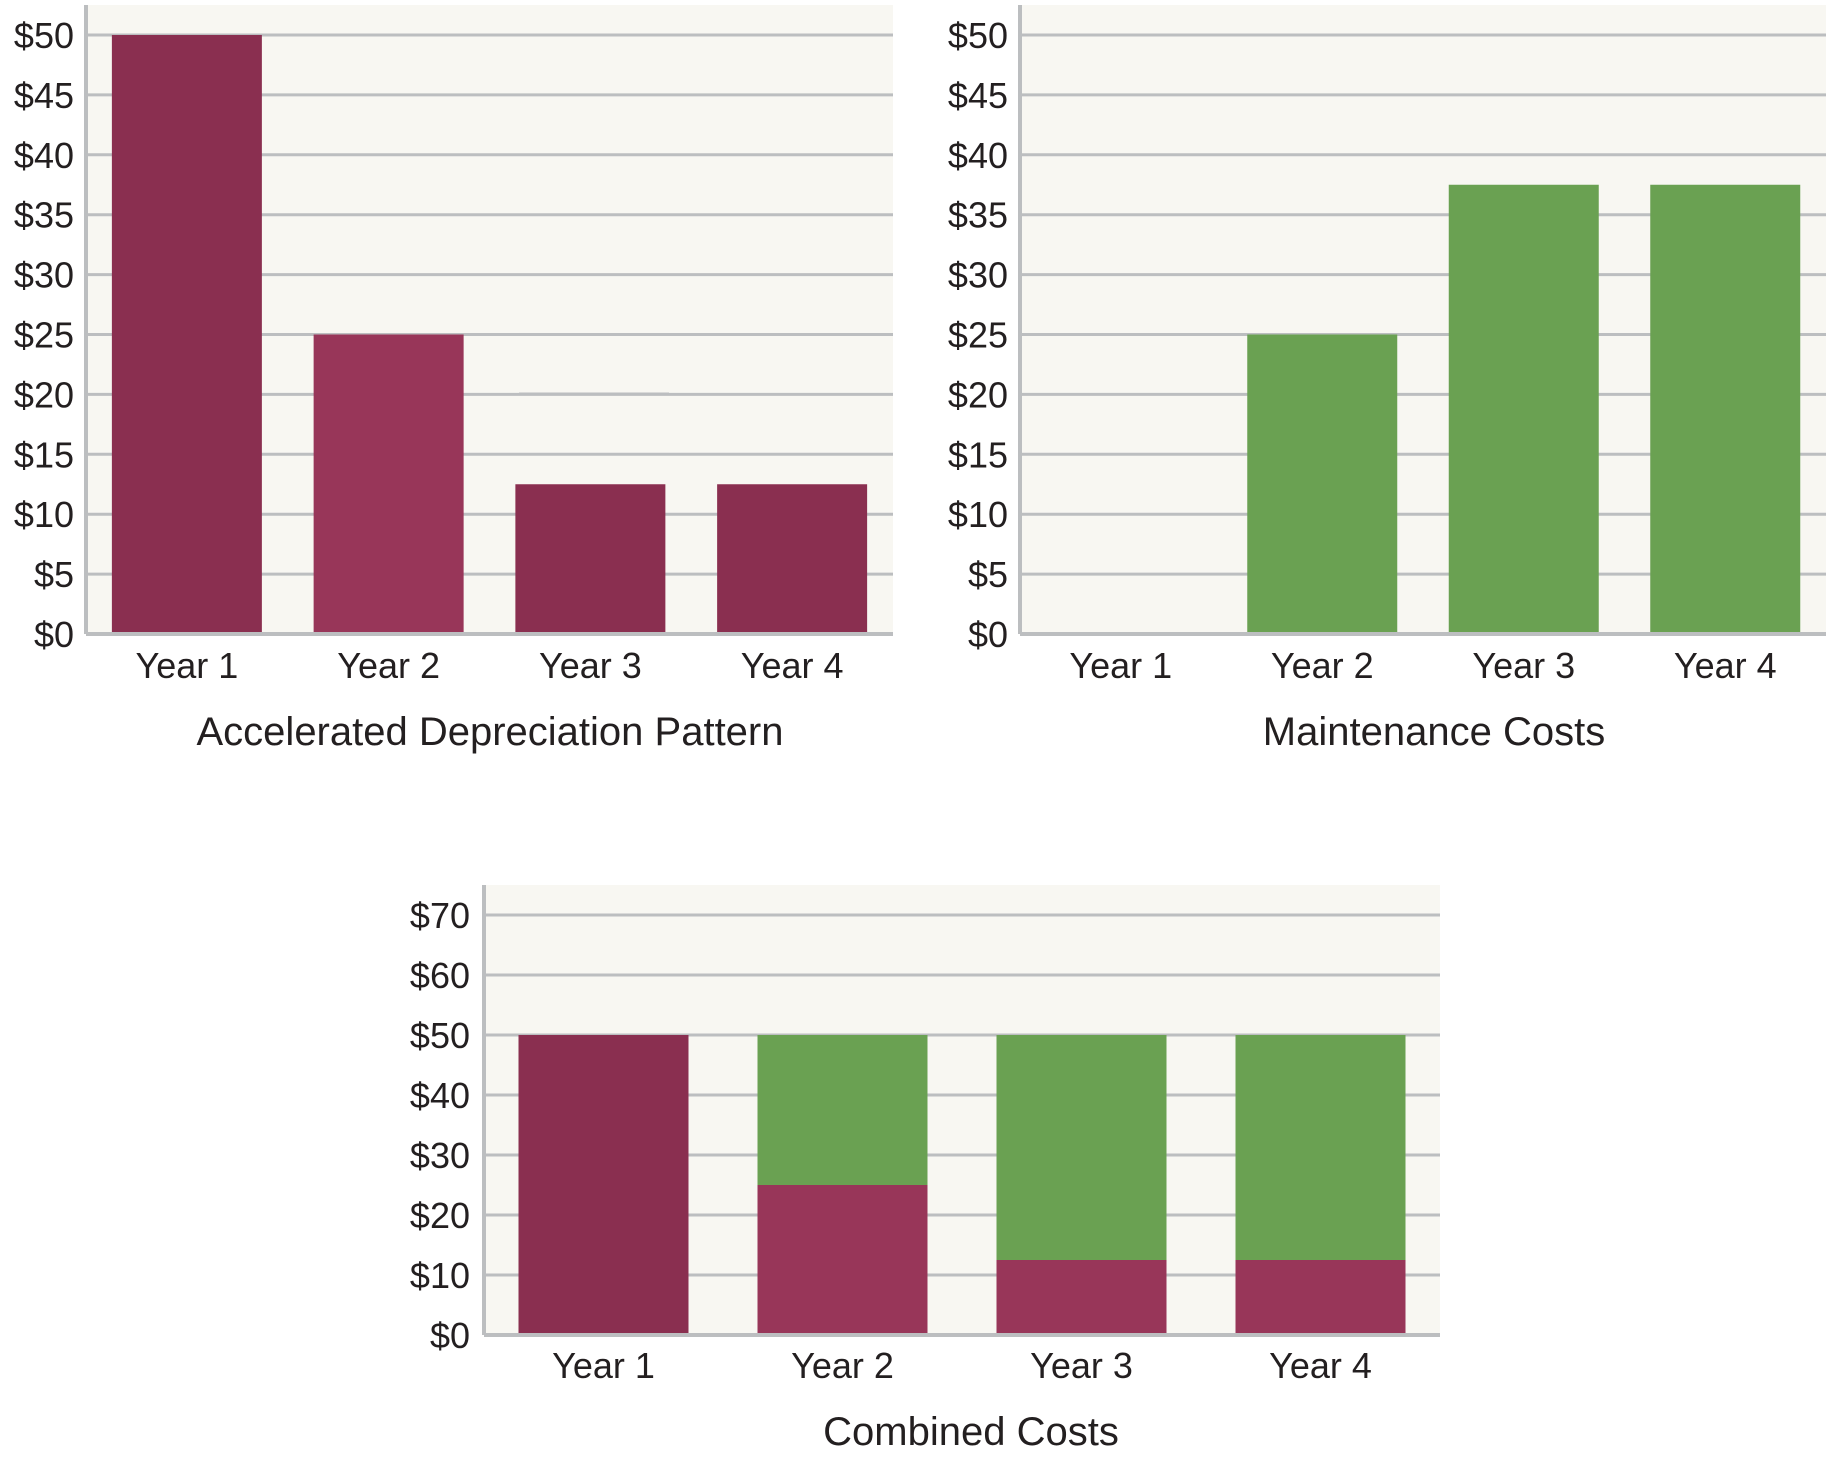 This screenshot has width=1826, height=1460. Describe the element at coordinates (44, 454) in the screenshot. I see `depreciation-y-tick-label: $15` at that location.